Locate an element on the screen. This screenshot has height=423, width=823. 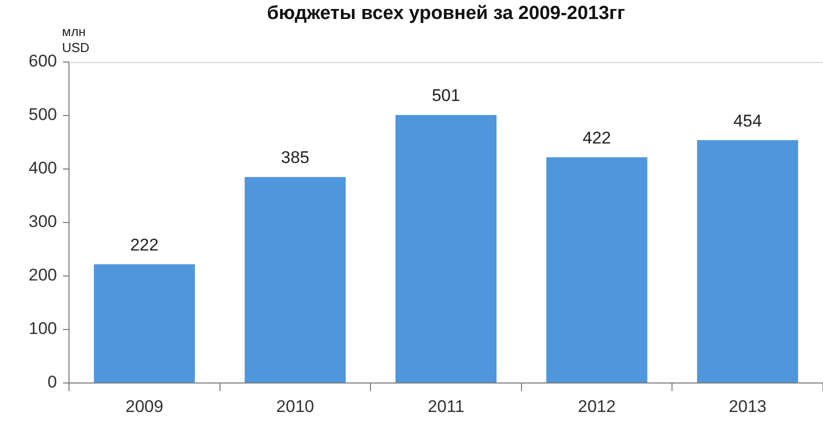
chart-title: бюджеты всех уровней за 2009-2013гг is located at coordinates (446, 14).